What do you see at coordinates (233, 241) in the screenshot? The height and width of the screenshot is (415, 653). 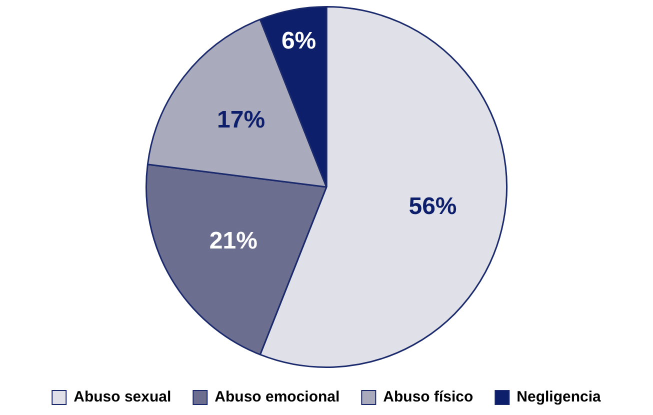 I see `data-label: 21%` at bounding box center [233, 241].